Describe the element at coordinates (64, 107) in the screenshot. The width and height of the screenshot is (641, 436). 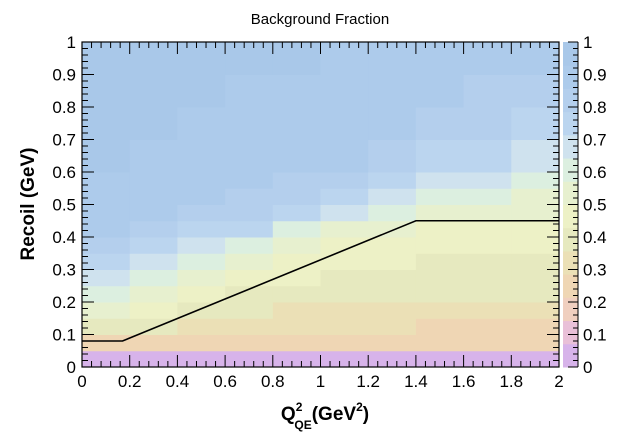
I see `y-tick-label: 0.8` at that location.